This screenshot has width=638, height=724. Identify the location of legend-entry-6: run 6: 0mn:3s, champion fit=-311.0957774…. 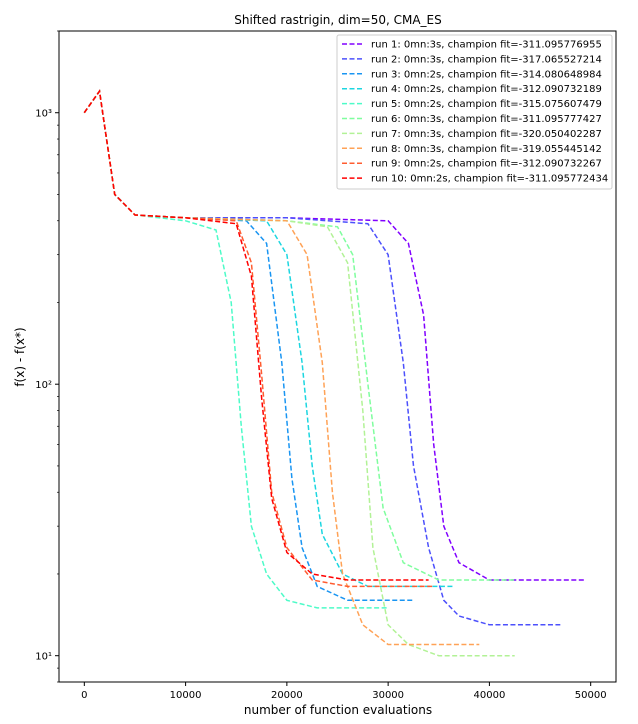
(486, 119).